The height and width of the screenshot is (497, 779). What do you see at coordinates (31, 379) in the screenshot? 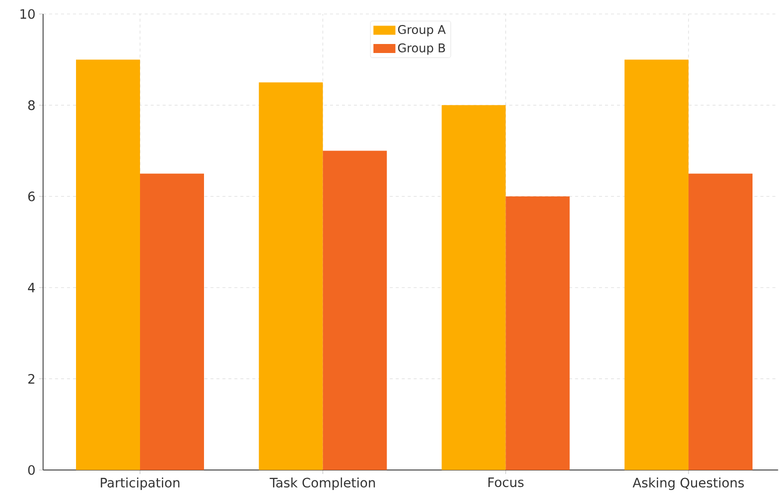
I see `y-tick-label: 2` at bounding box center [31, 379].